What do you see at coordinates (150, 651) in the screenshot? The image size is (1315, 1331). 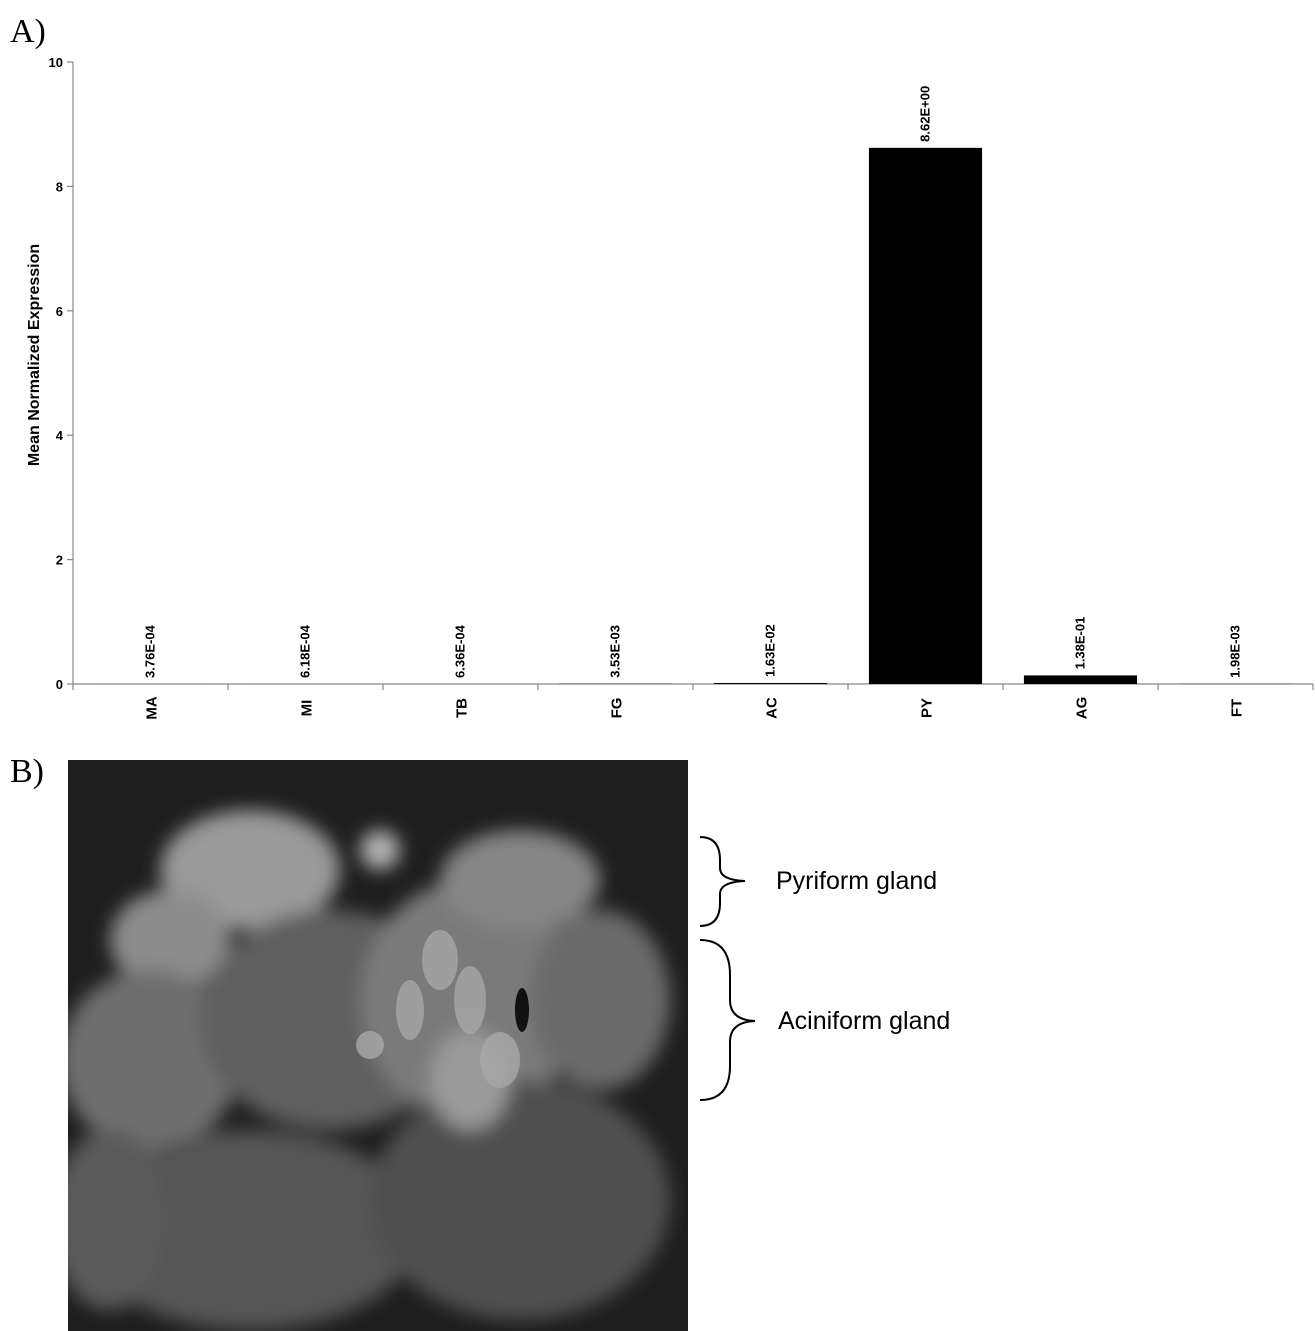 I see `value-label: 3.76E-04` at bounding box center [150, 651].